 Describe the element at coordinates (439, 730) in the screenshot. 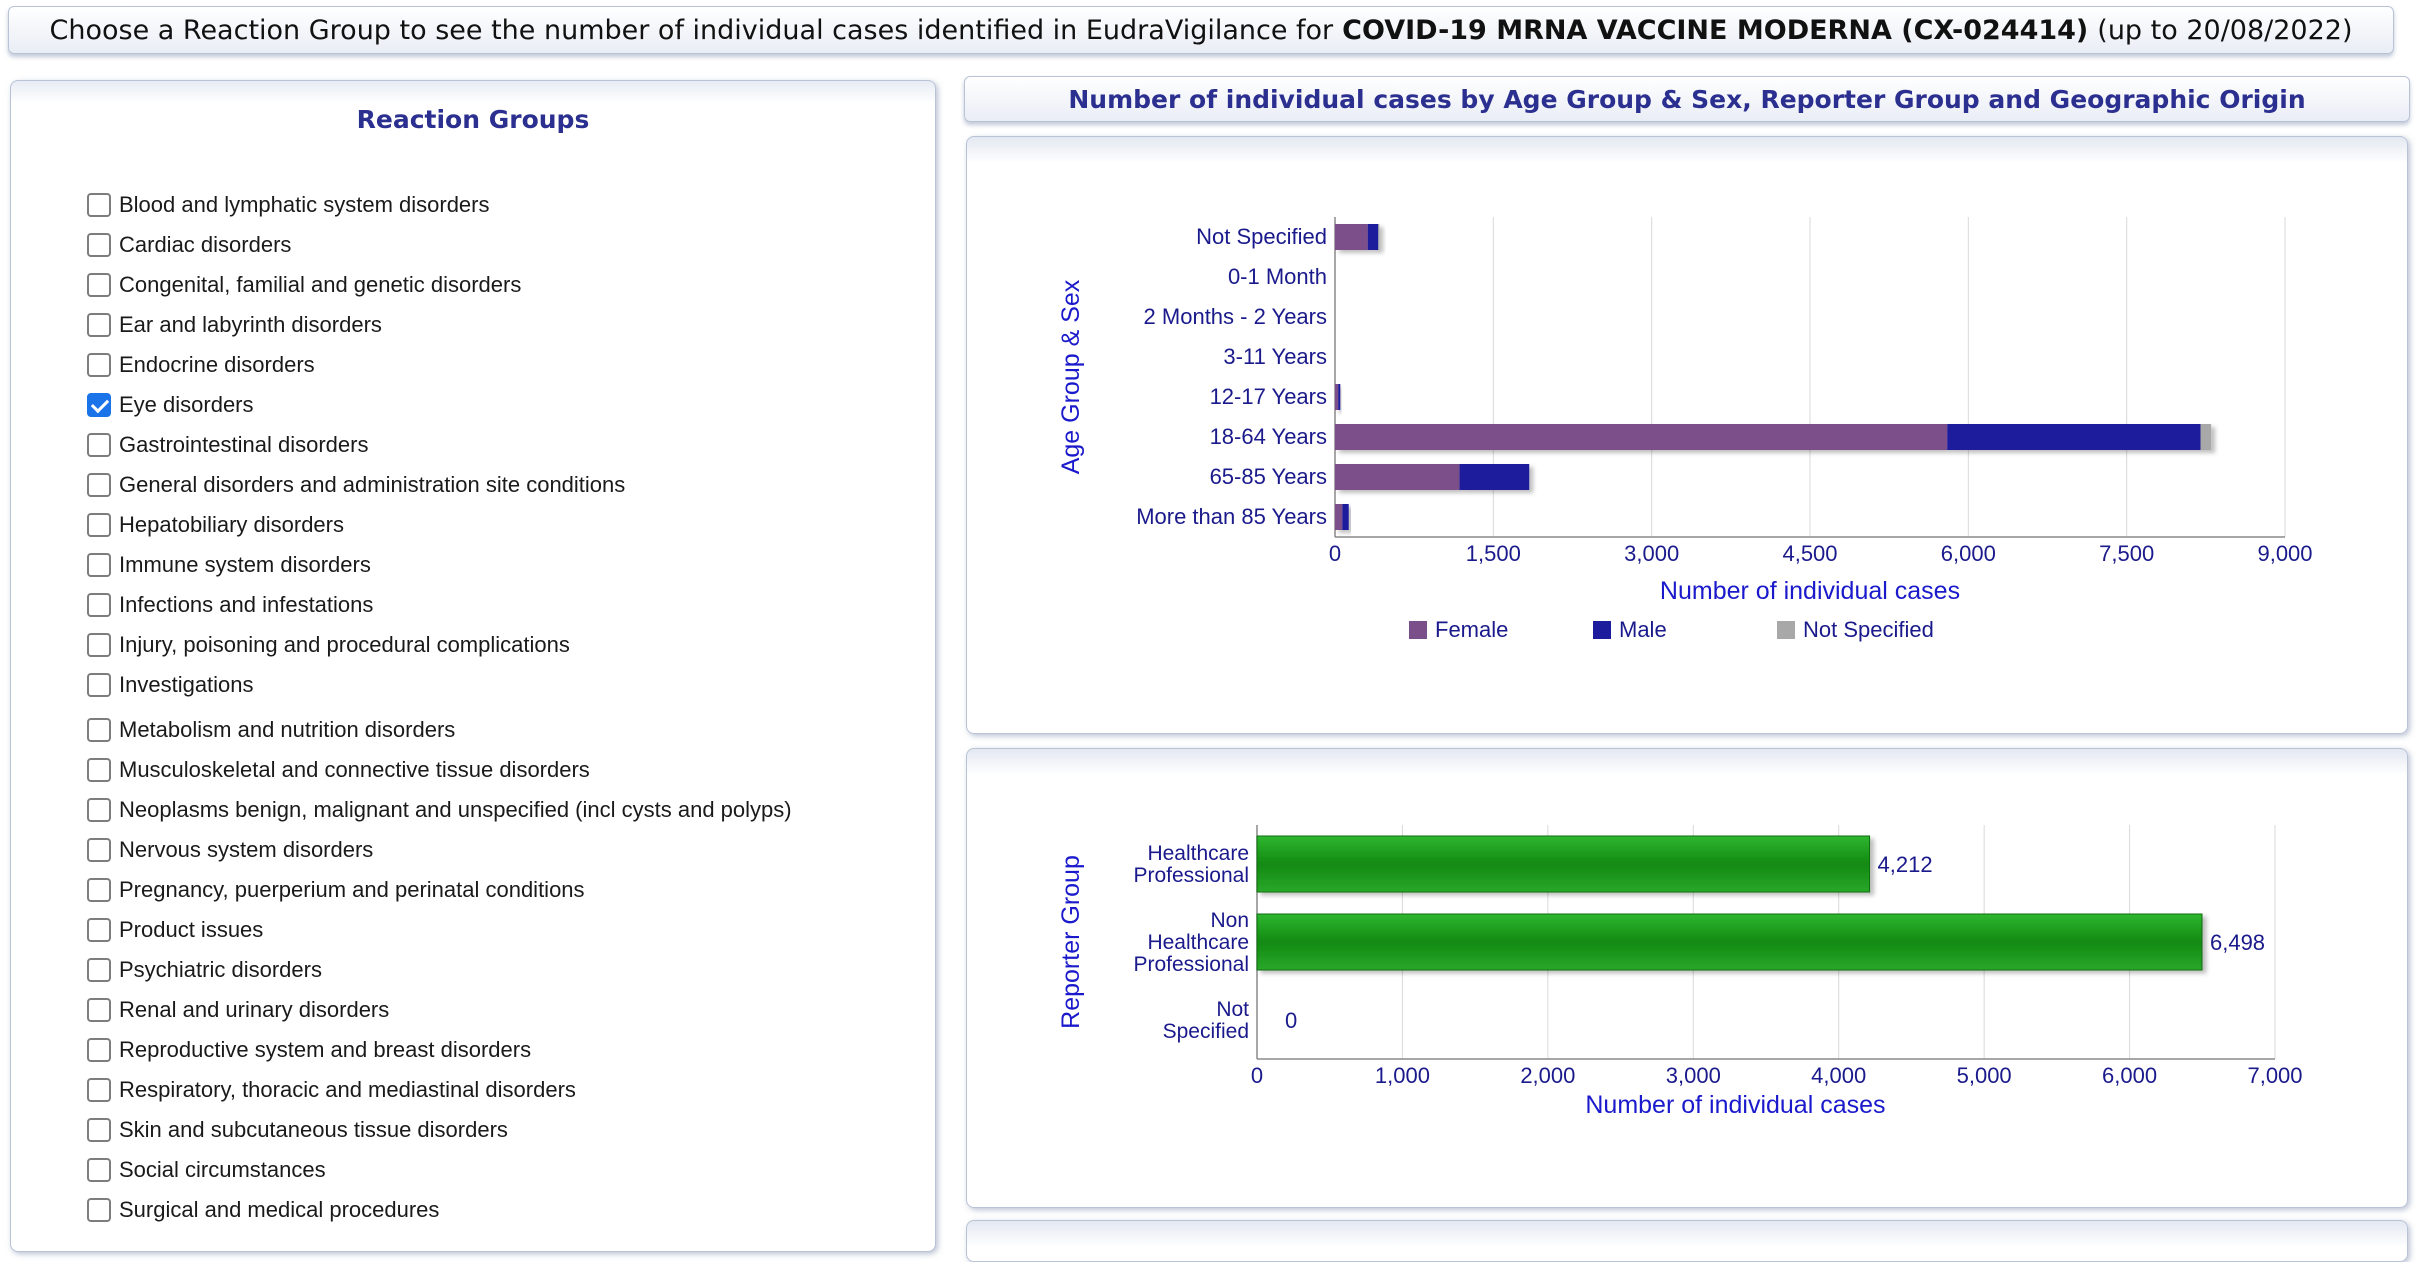

I see `reaction-group-item: Metabolism and nutrition disorders` at that location.